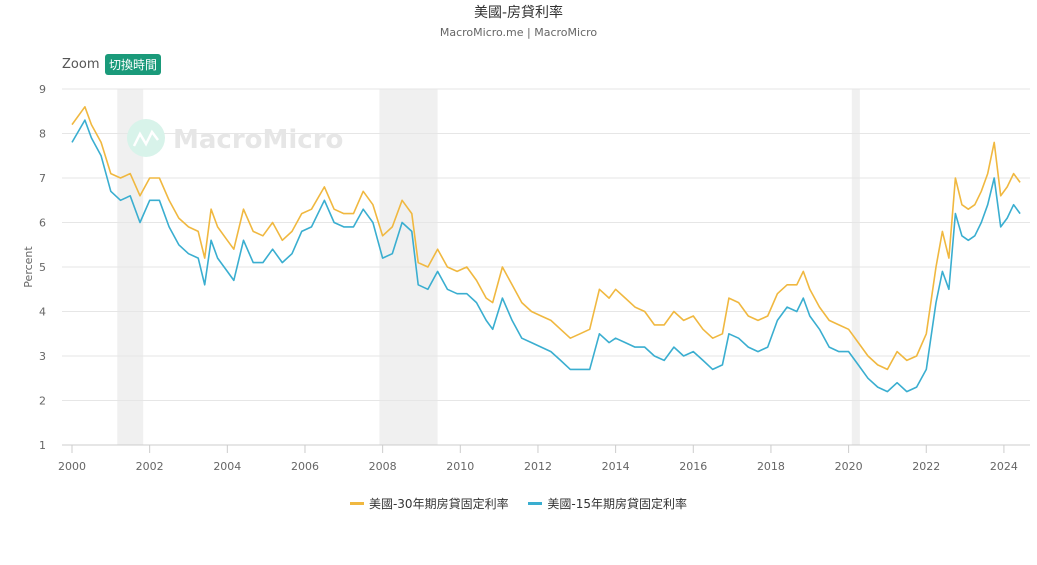  I want to click on x-tick-label: 2024, so click(1004, 466).